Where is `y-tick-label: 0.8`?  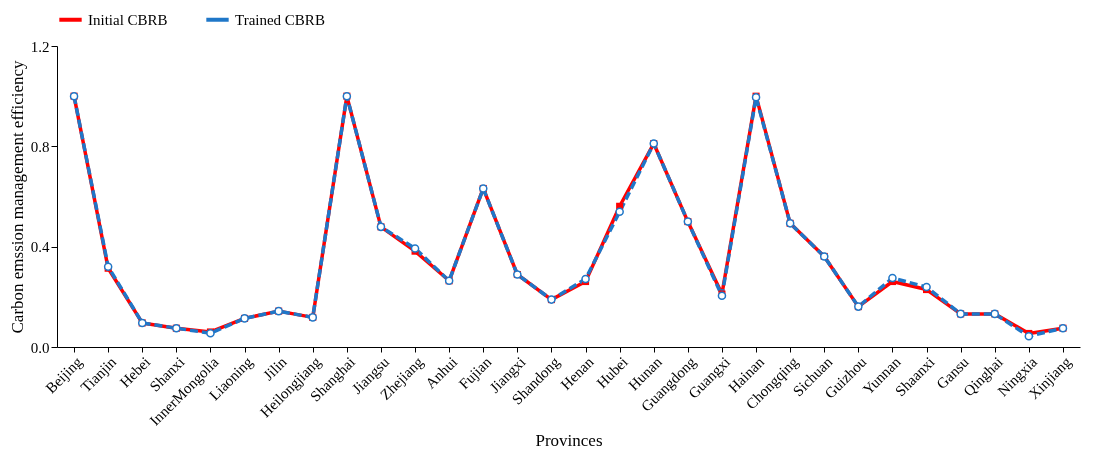
y-tick-label: 0.8 is located at coordinates (40, 146).